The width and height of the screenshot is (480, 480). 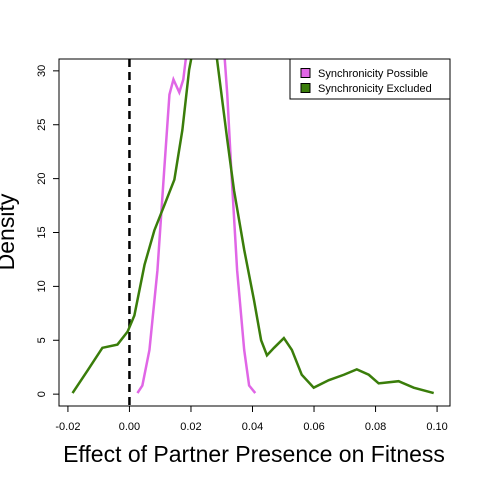 What do you see at coordinates (190, 427) in the screenshot?
I see `x-tick-label: 0.02` at bounding box center [190, 427].